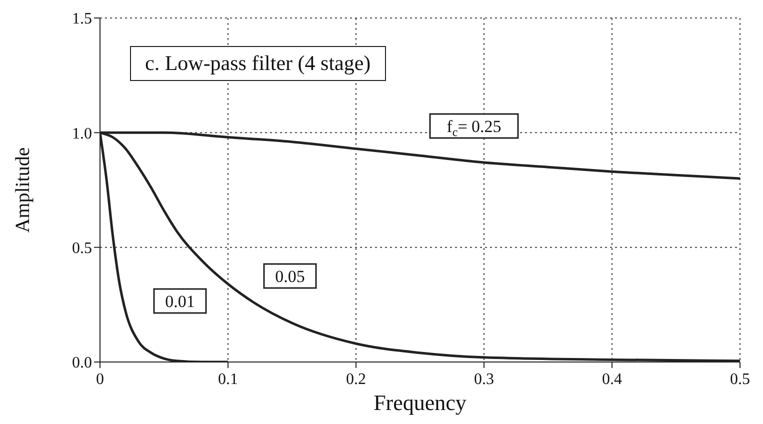 The height and width of the screenshot is (424, 763). I want to click on y-tick-label: 1.0, so click(82, 133).